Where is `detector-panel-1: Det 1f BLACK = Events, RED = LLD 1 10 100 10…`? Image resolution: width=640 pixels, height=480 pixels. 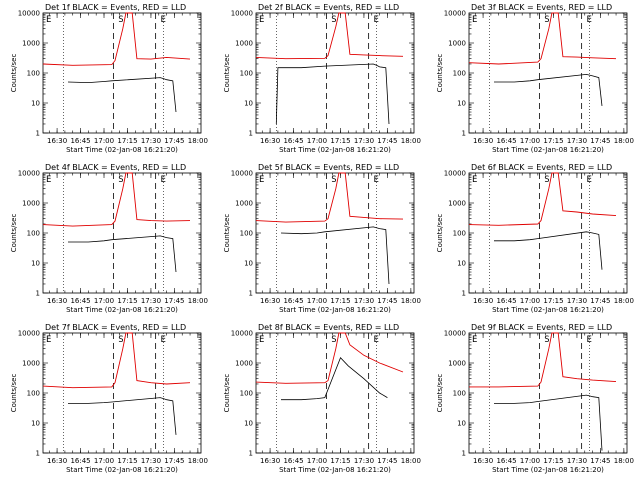
detector-panel-1: Det 1f BLACK = Events, RED = LLD 1 10 100 10… is located at coordinates (109, 78).